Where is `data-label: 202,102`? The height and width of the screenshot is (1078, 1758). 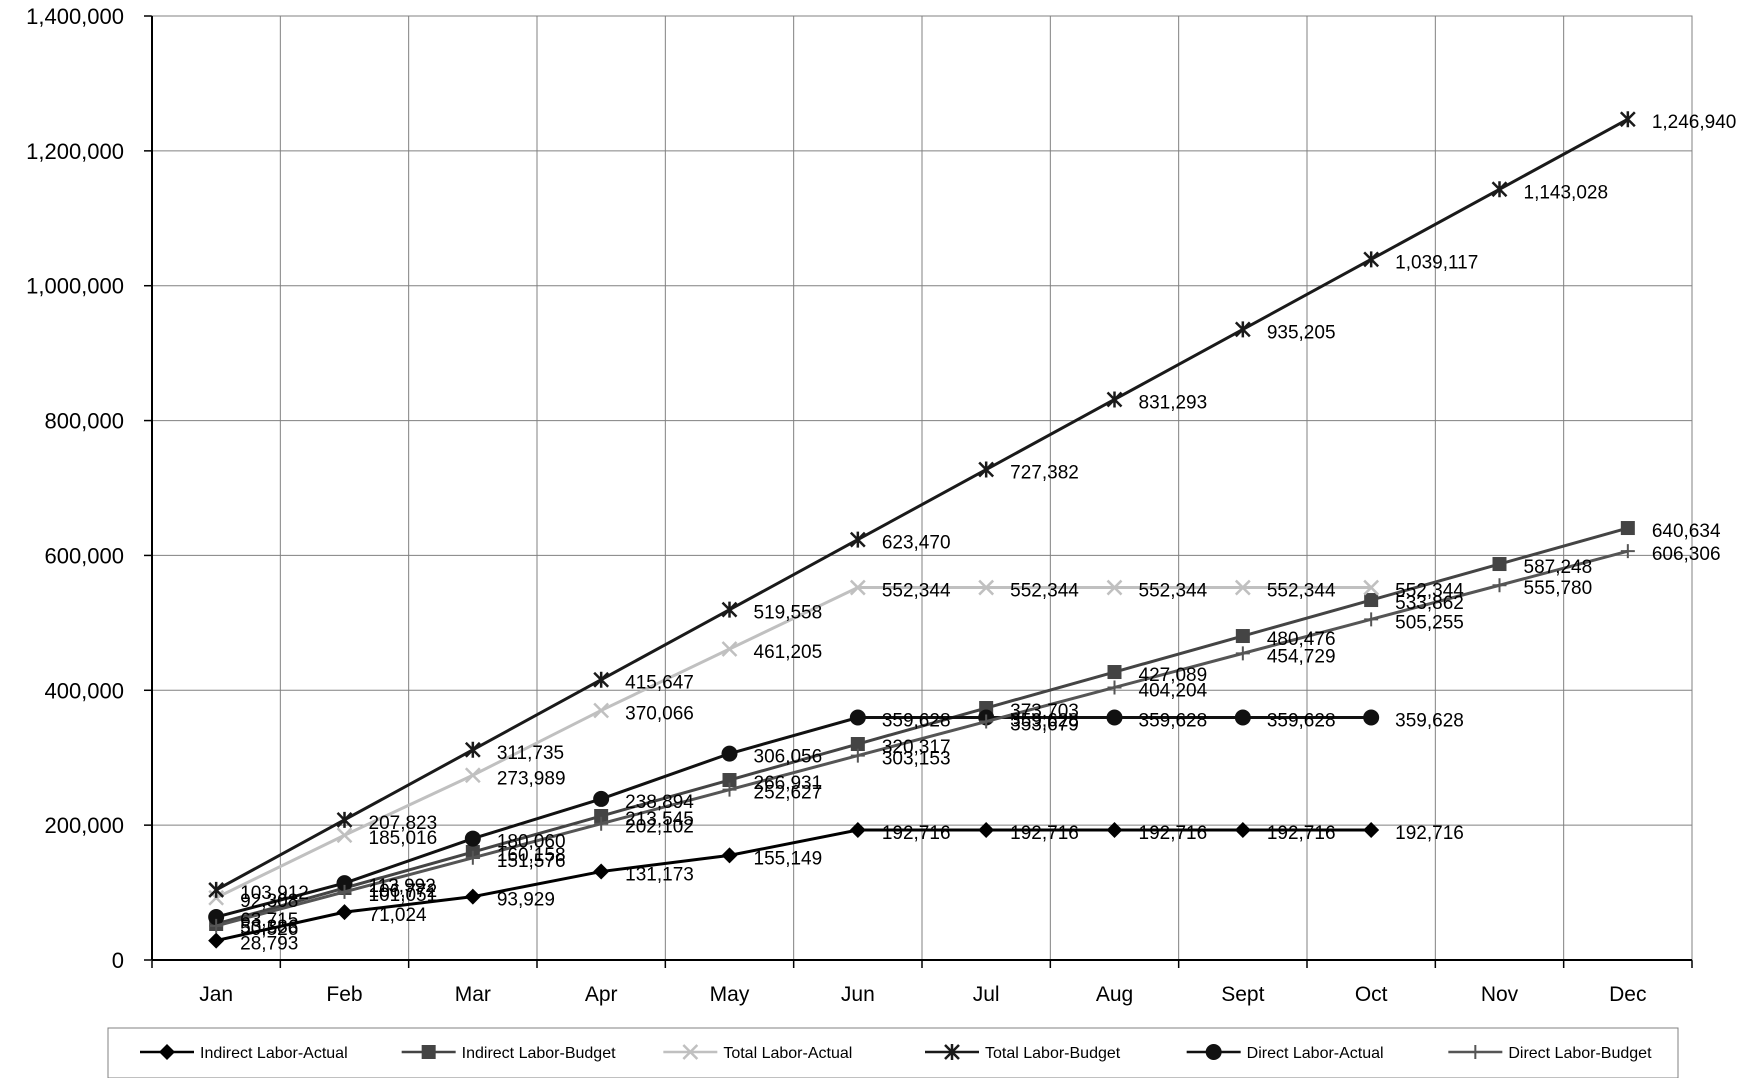 data-label: 202,102 is located at coordinates (659, 827).